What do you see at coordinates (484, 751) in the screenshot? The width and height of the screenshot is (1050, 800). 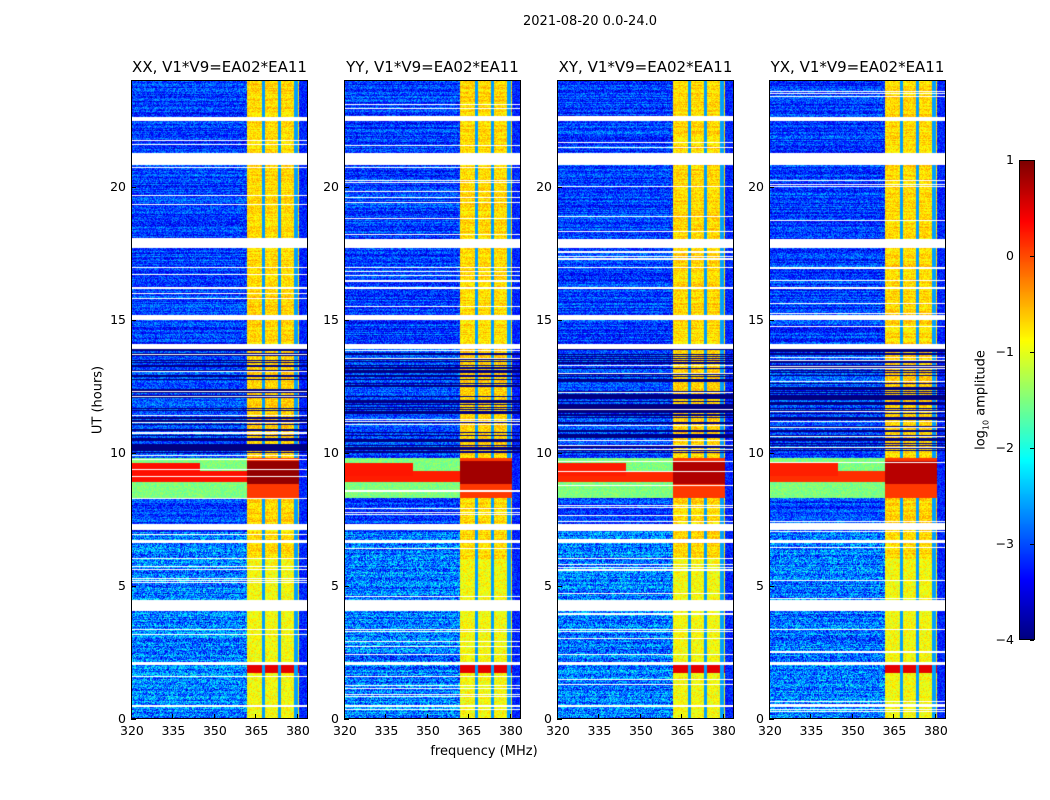 I see `x-axis-label: frequency (MHz)` at bounding box center [484, 751].